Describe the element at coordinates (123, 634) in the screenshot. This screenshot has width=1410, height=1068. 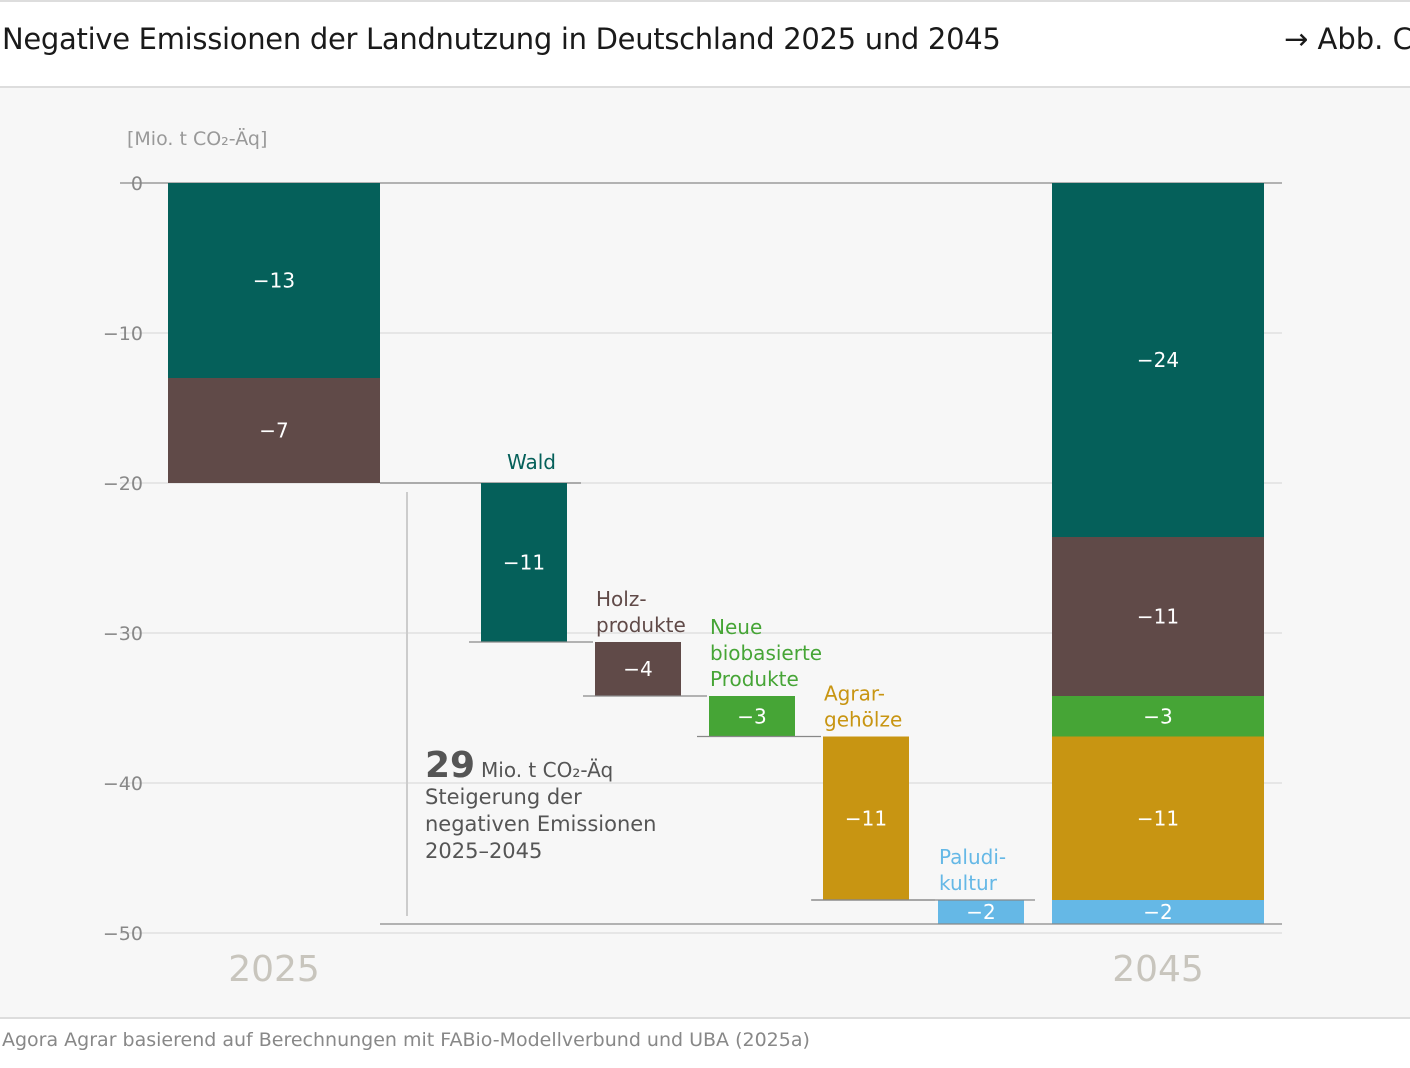
I see `y-tick-label: −30` at that location.